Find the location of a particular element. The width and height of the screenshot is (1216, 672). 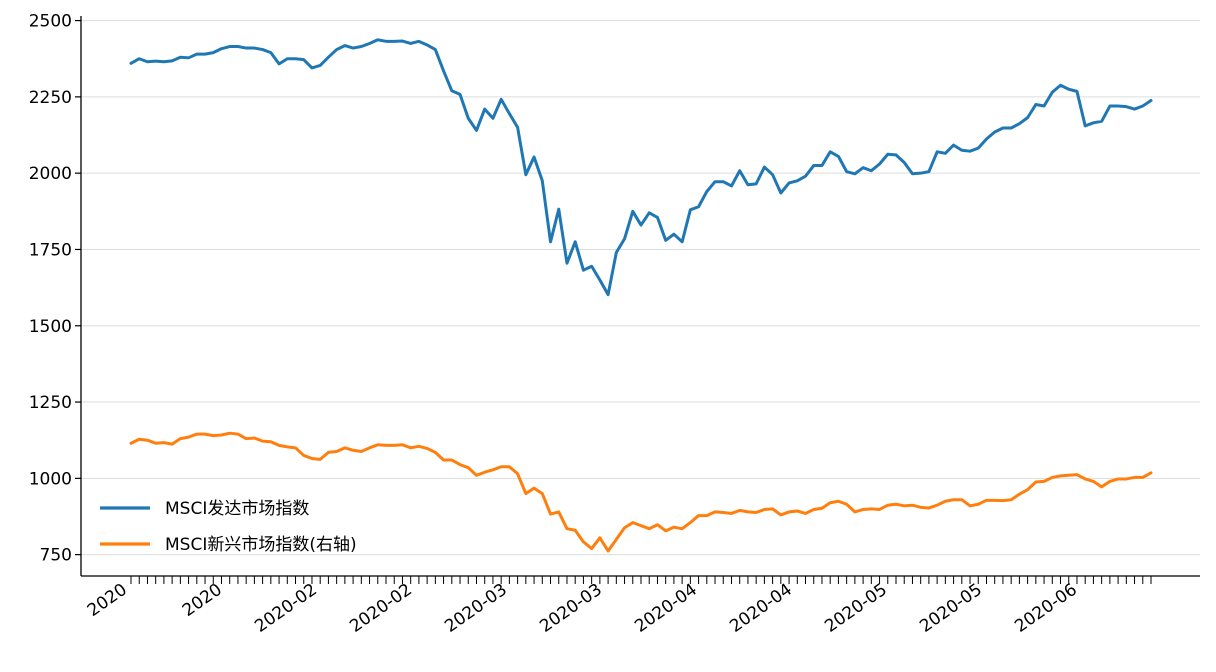

x-tick-label-6: 2020-04 is located at coordinates (666, 608).